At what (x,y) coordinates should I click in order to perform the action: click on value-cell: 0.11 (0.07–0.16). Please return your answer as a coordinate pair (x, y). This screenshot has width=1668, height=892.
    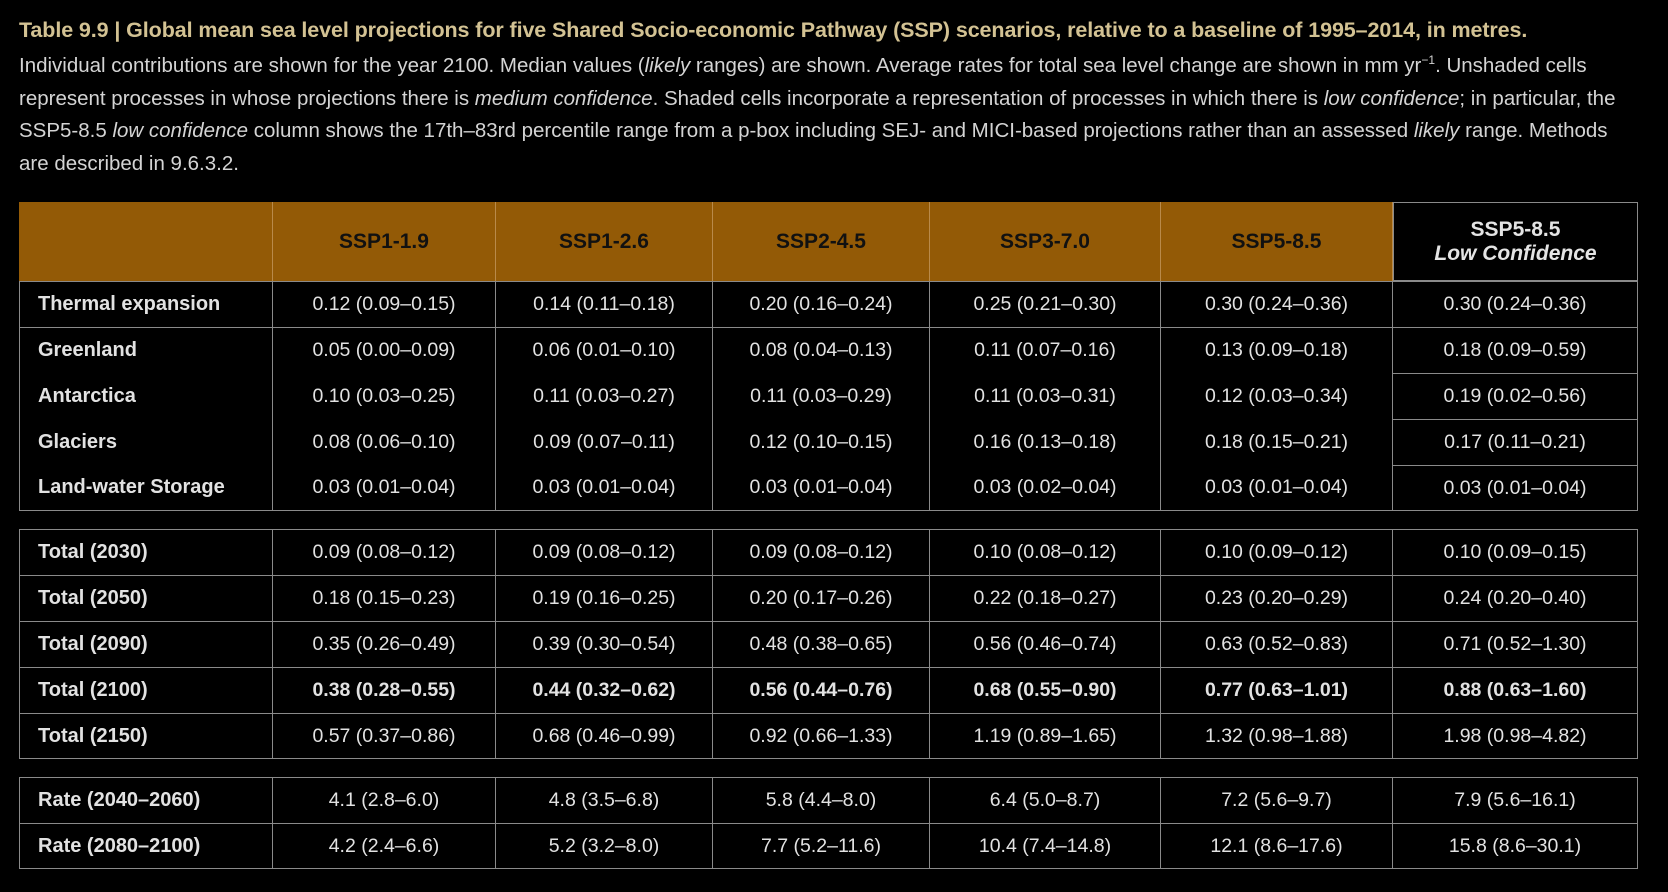
    Looking at the image, I should click on (1045, 350).